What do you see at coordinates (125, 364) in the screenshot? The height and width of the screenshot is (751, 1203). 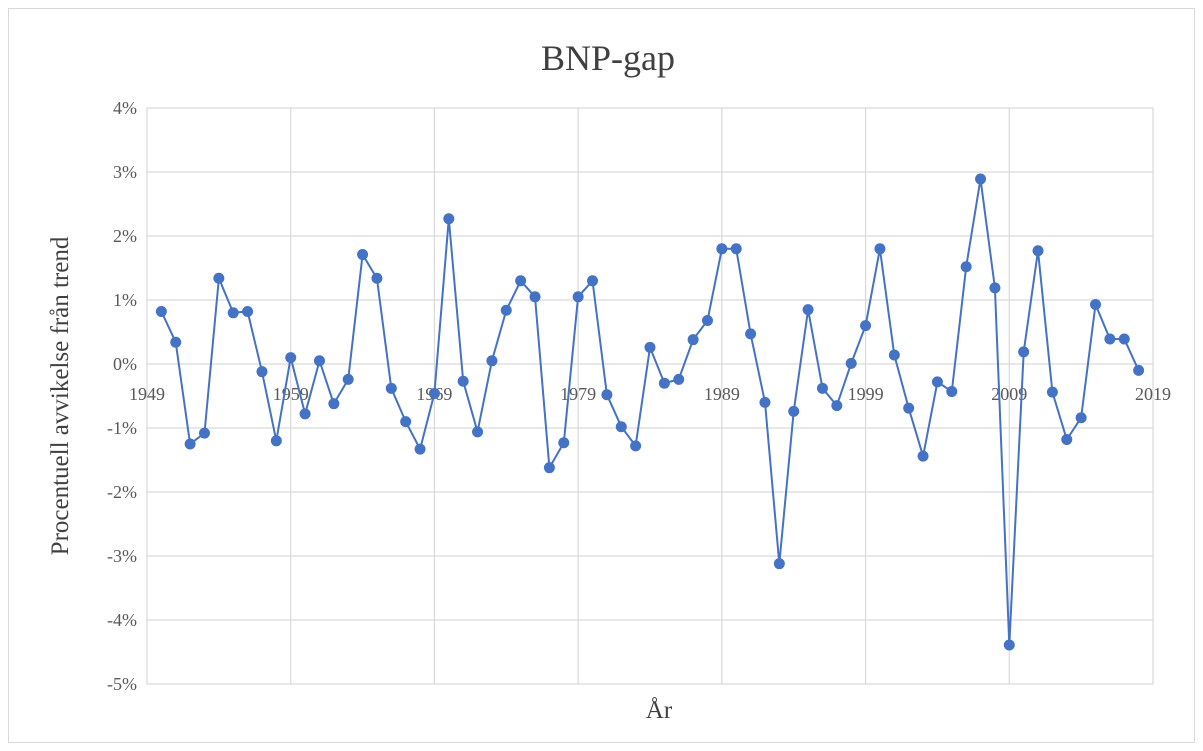 I see `y-tick-label: 0%` at bounding box center [125, 364].